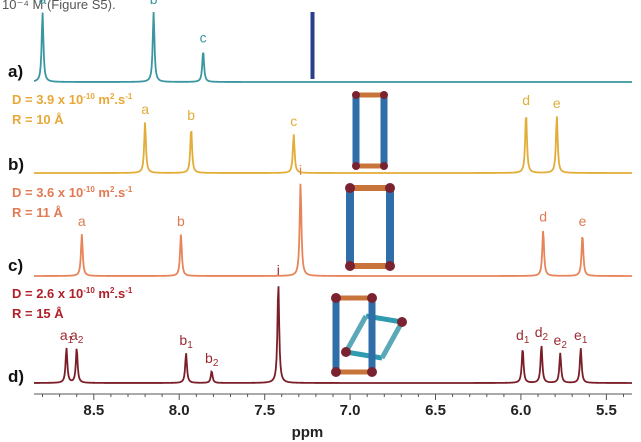 This screenshot has width=641, height=442. I want to click on marker-bar, so click(312, 45).